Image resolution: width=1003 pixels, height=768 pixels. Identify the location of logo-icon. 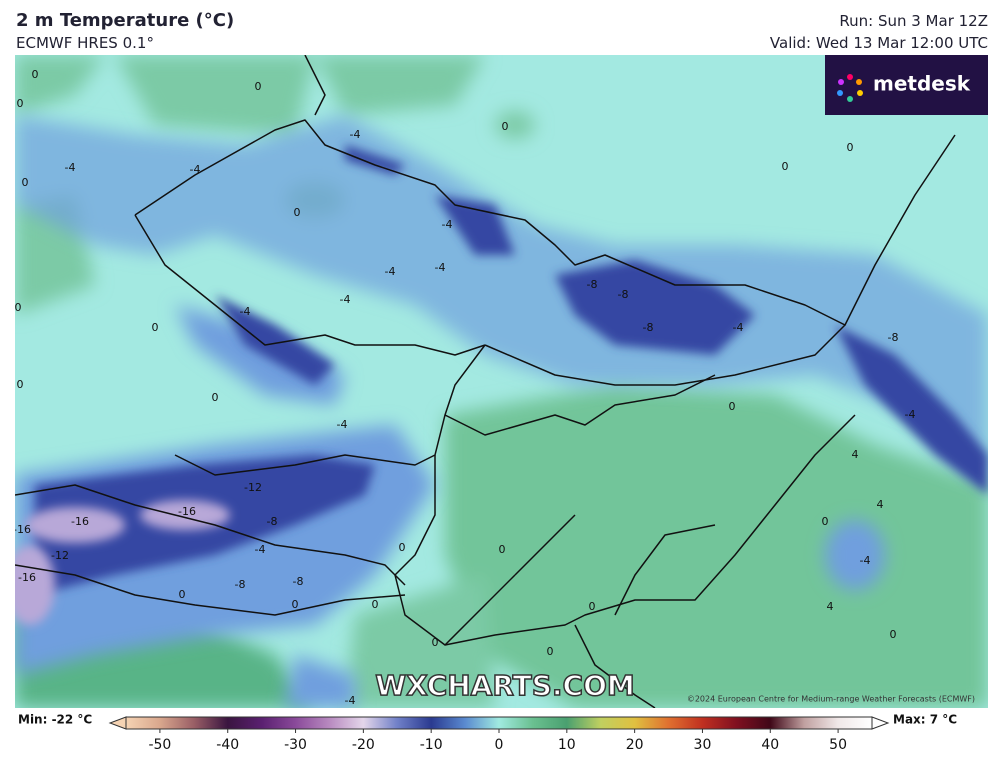
(850, 88).